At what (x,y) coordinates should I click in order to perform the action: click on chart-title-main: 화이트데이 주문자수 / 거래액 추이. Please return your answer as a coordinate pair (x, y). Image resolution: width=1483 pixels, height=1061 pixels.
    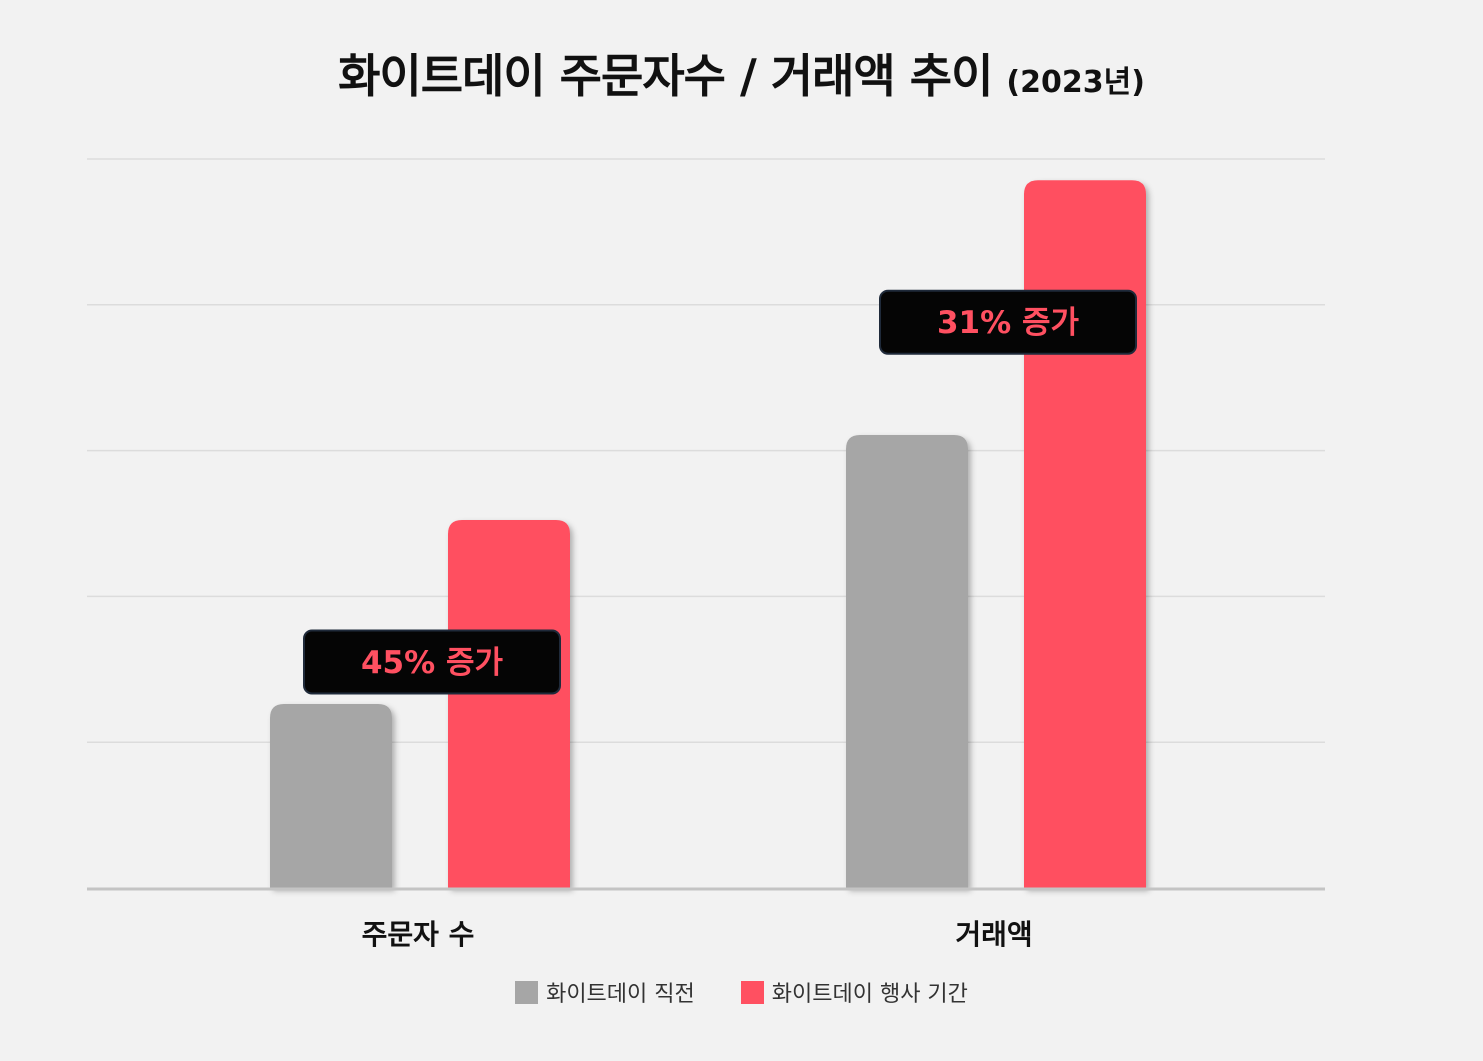
    Looking at the image, I should click on (665, 76).